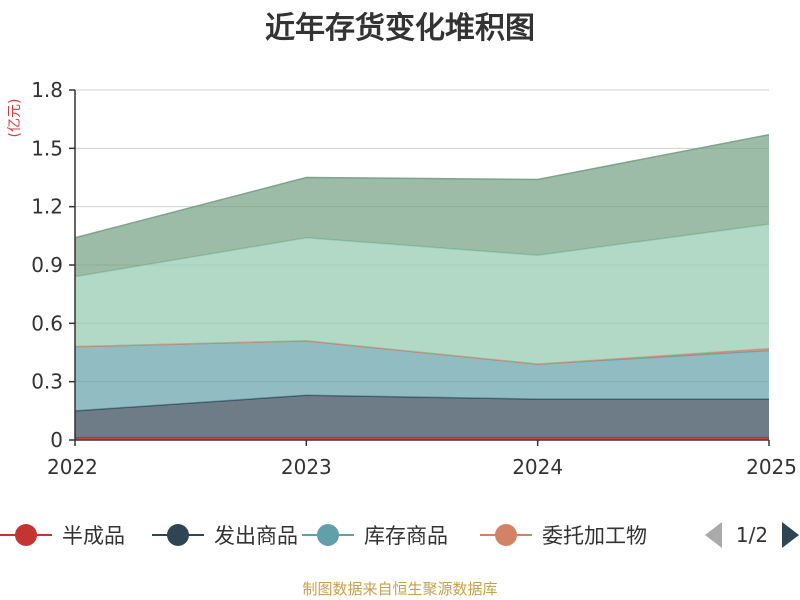 The height and width of the screenshot is (600, 800). What do you see at coordinates (256, 536) in the screenshot?
I see `legend-label: 发出商品` at bounding box center [256, 536].